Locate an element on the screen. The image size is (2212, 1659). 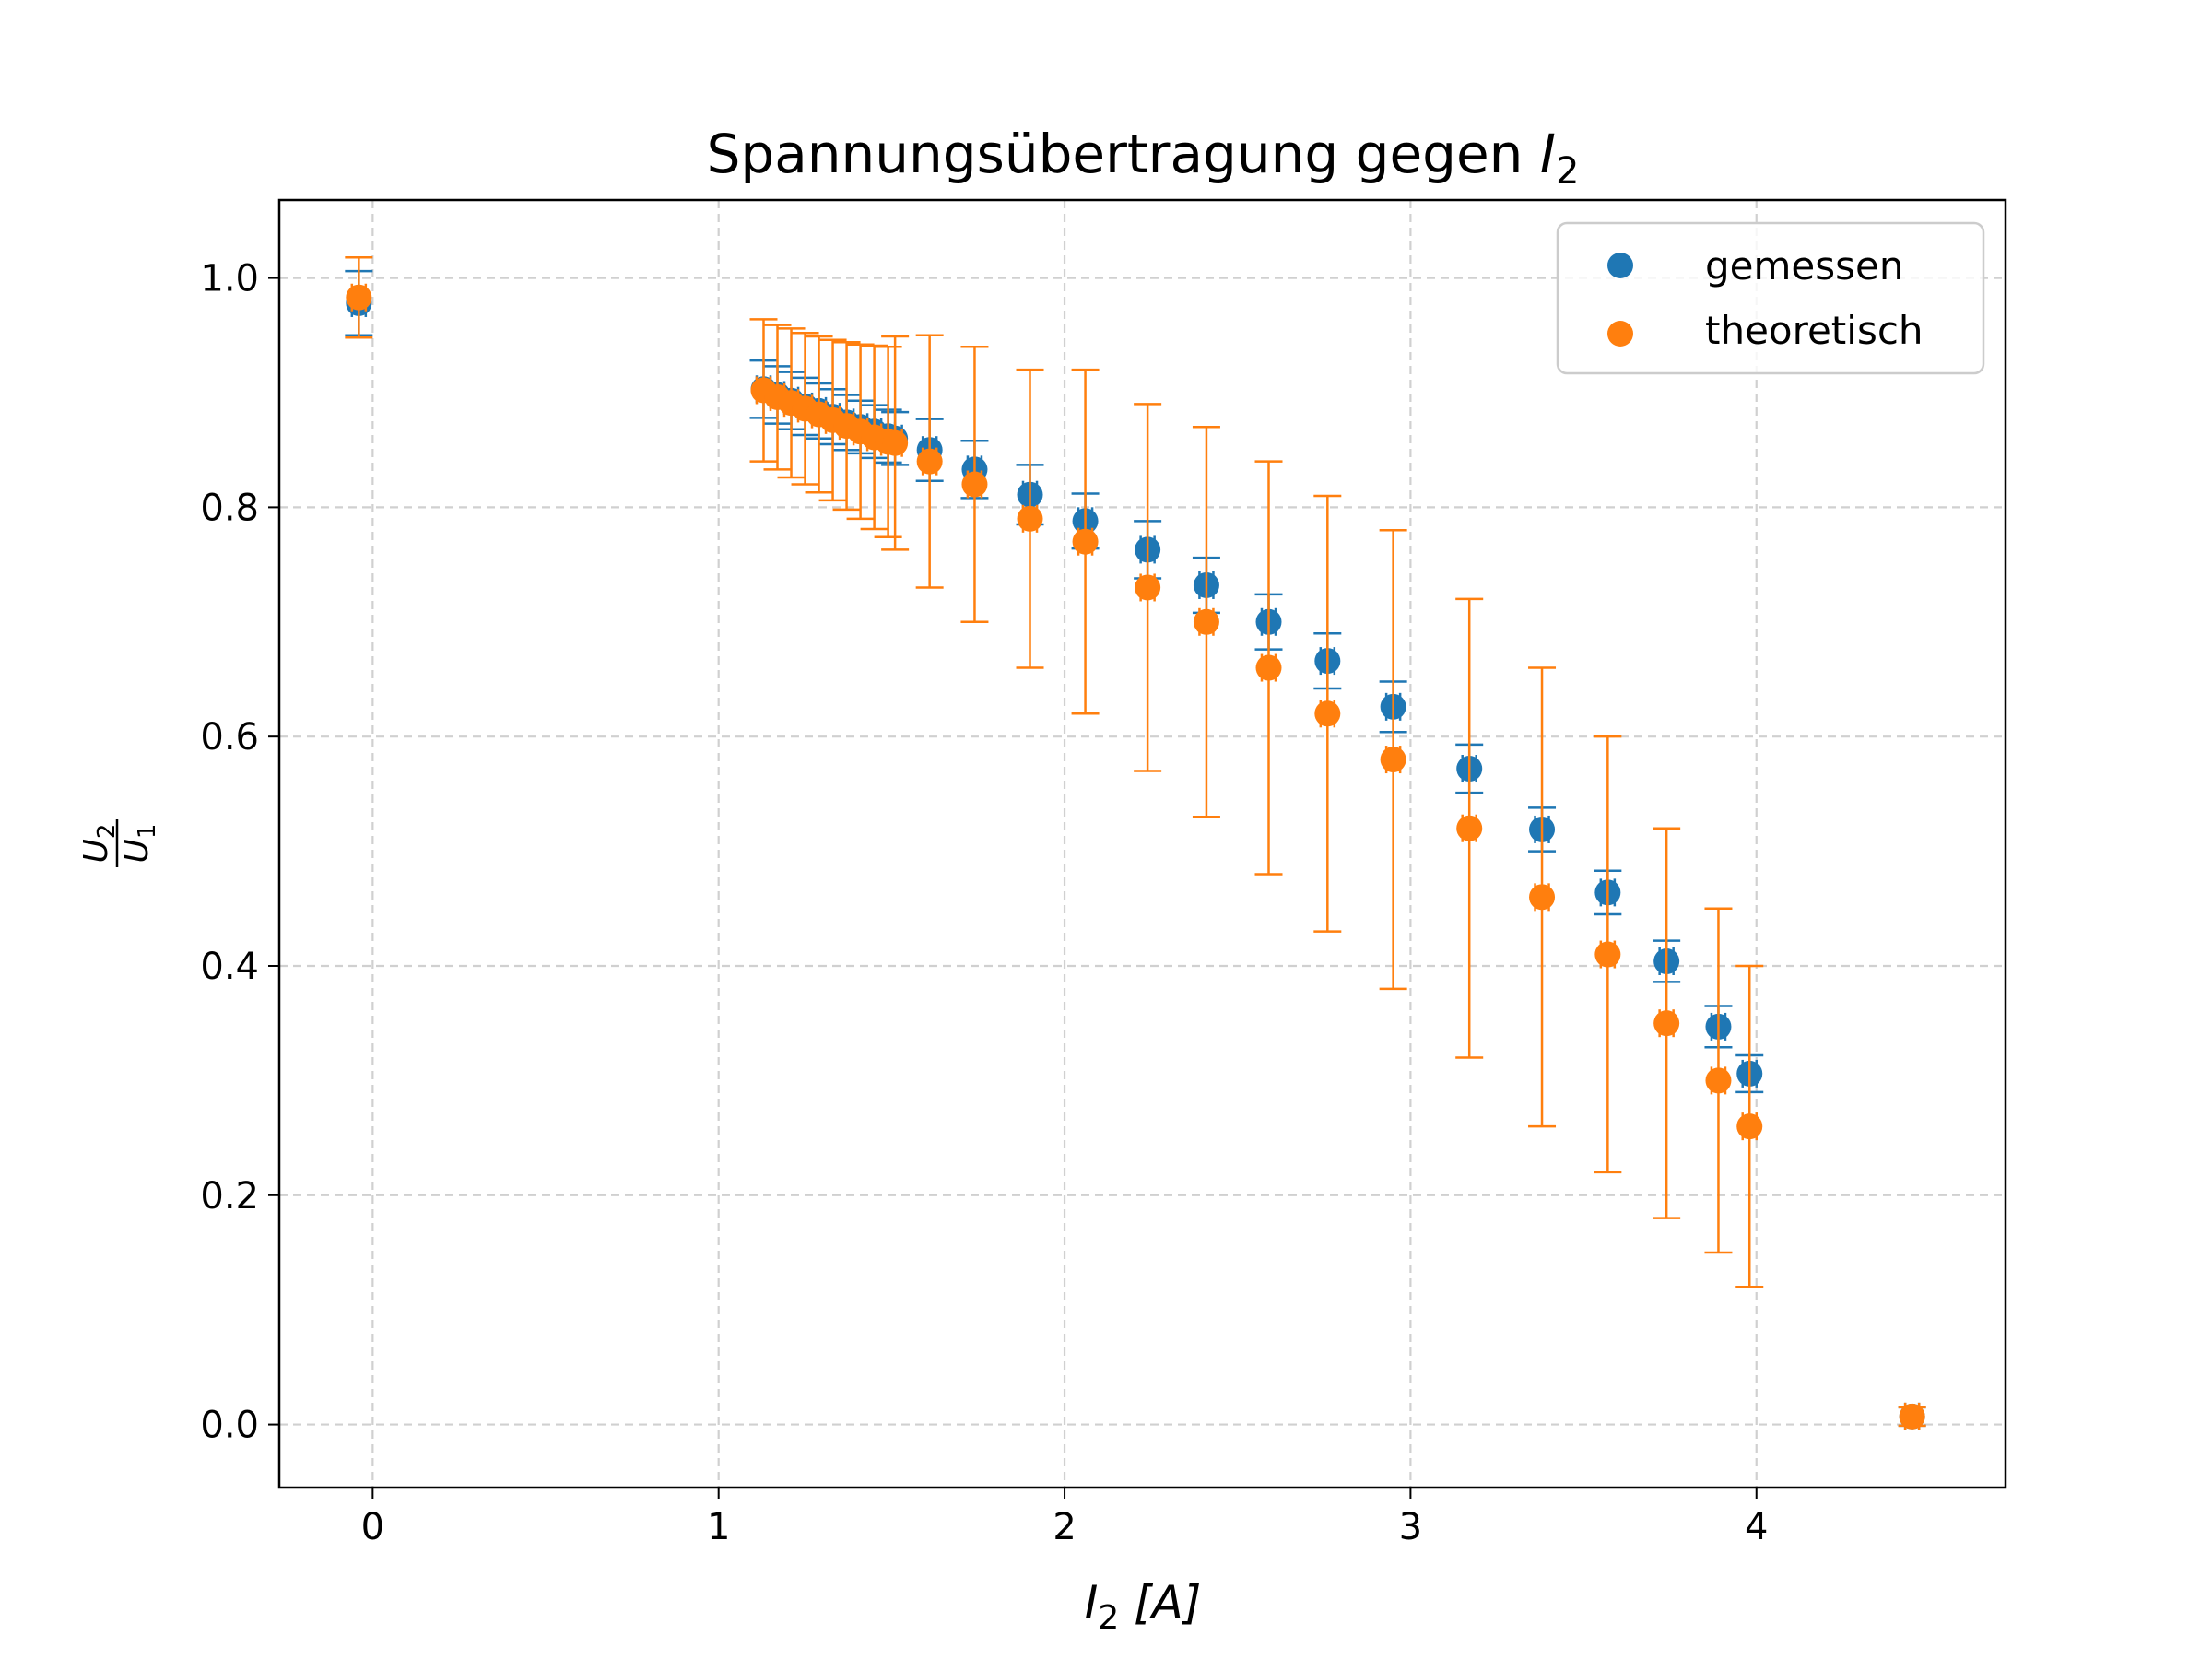
x-tick-label: 1 is located at coordinates (718, 1527).